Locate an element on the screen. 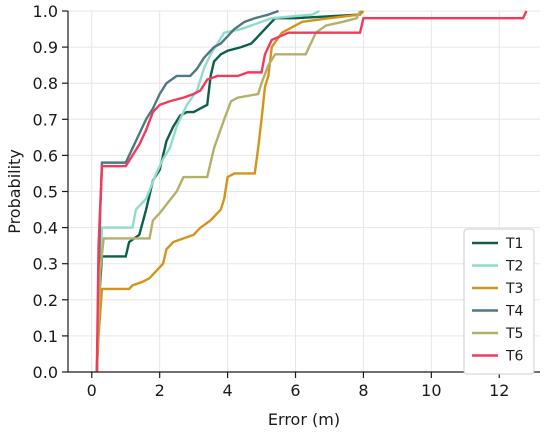 The height and width of the screenshot is (432, 550). y-tick-label: 0.1 is located at coordinates (45, 336).